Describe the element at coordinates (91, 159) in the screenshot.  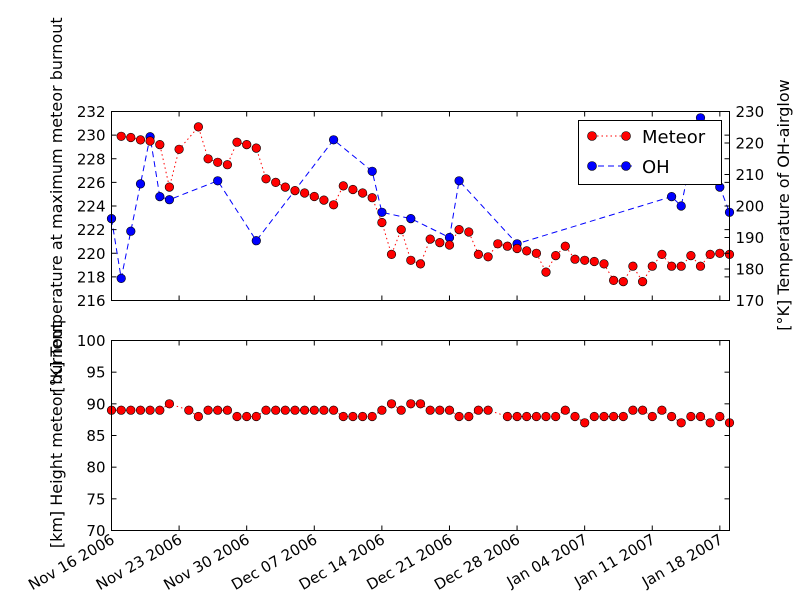
I see `y-tick-label: 228` at that location.